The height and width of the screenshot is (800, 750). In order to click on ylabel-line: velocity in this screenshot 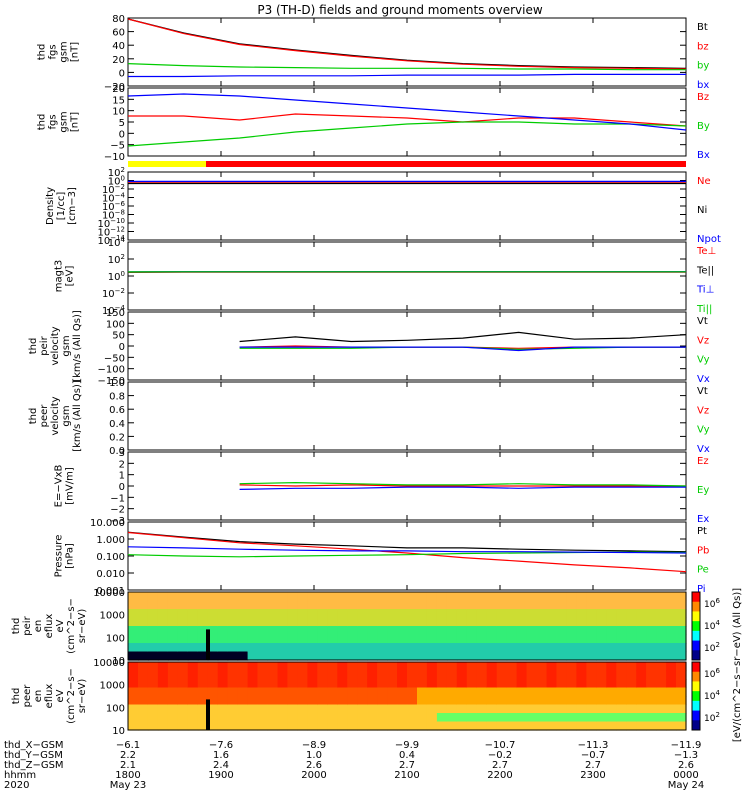, I will do `click(55, 415)`.